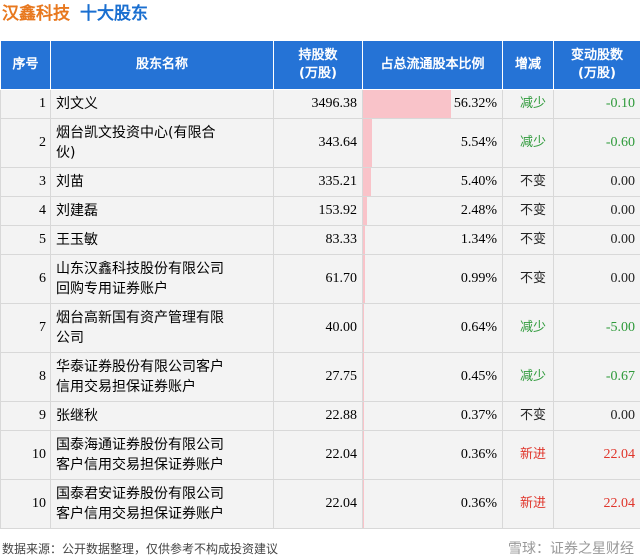  I want to click on name-cell: 烟台凯文投资中心(有限合伙), so click(162, 143).